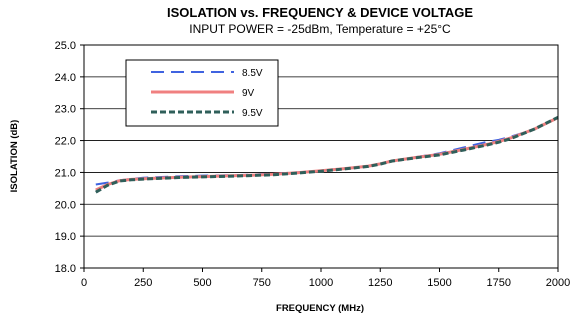  I want to click on legend-label: 9.5V, so click(252, 113).